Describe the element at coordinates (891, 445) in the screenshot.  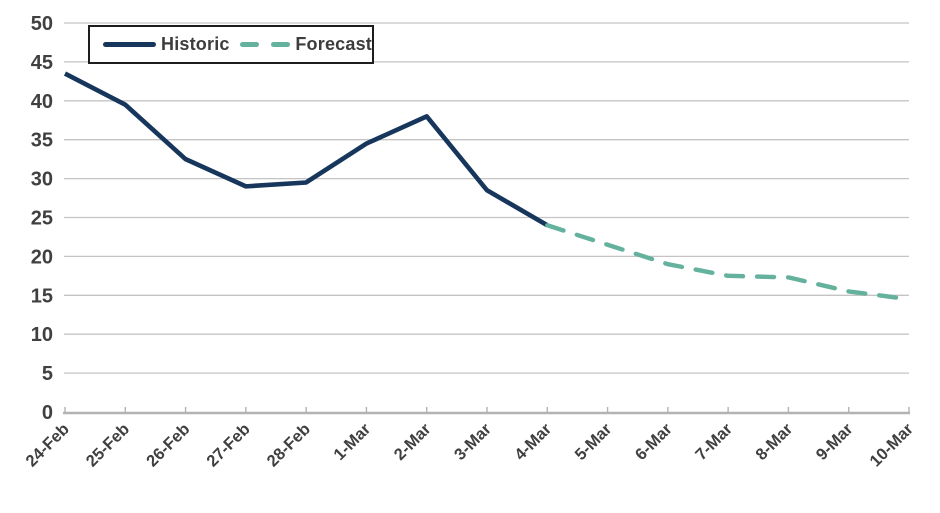
I see `x-axis-label: 10-Mar` at that location.